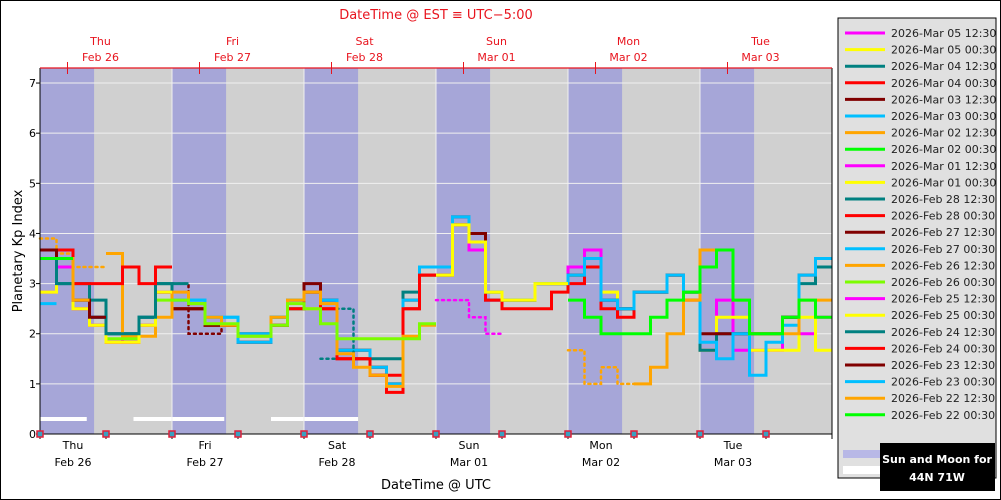 This screenshot has height=500, width=1001. What do you see at coordinates (73, 445) in the screenshot?
I see `x-tick-label-day: Thu` at bounding box center [73, 445].